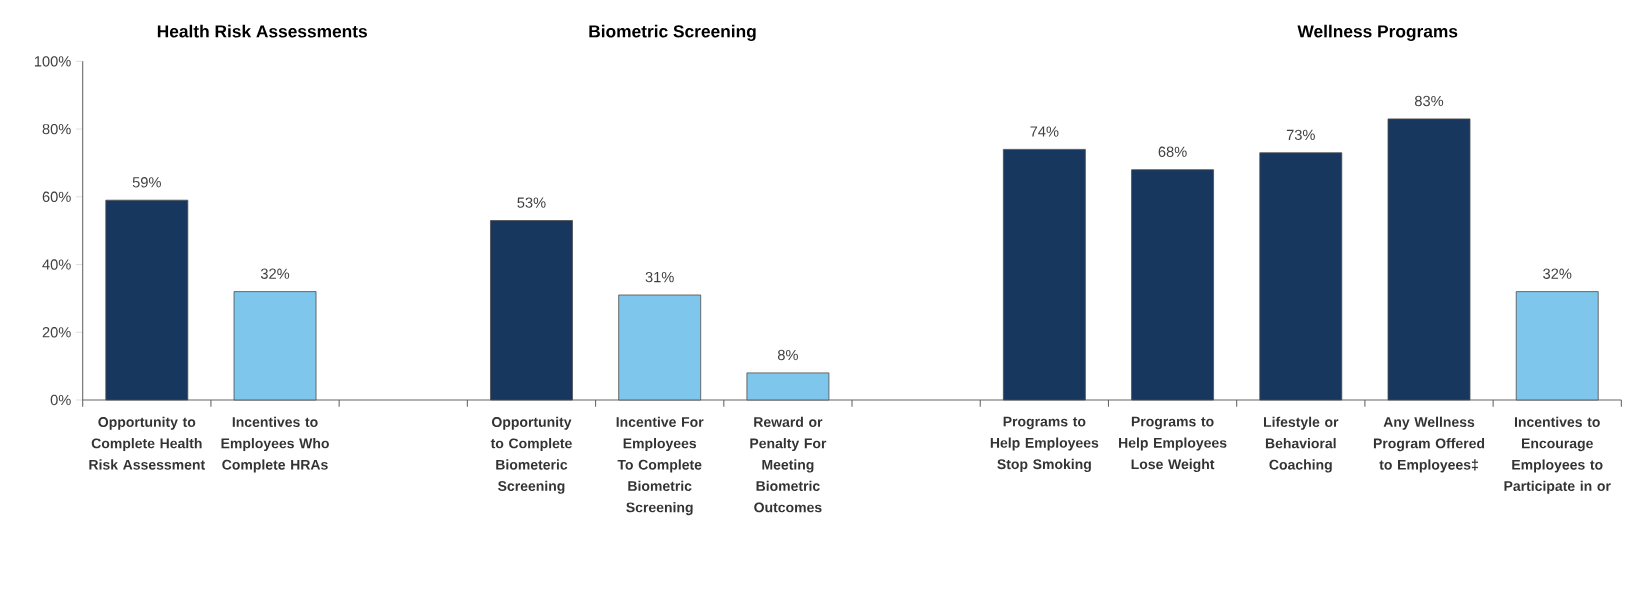  Describe the element at coordinates (1044, 131) in the screenshot. I see `data-label: 74%` at that location.